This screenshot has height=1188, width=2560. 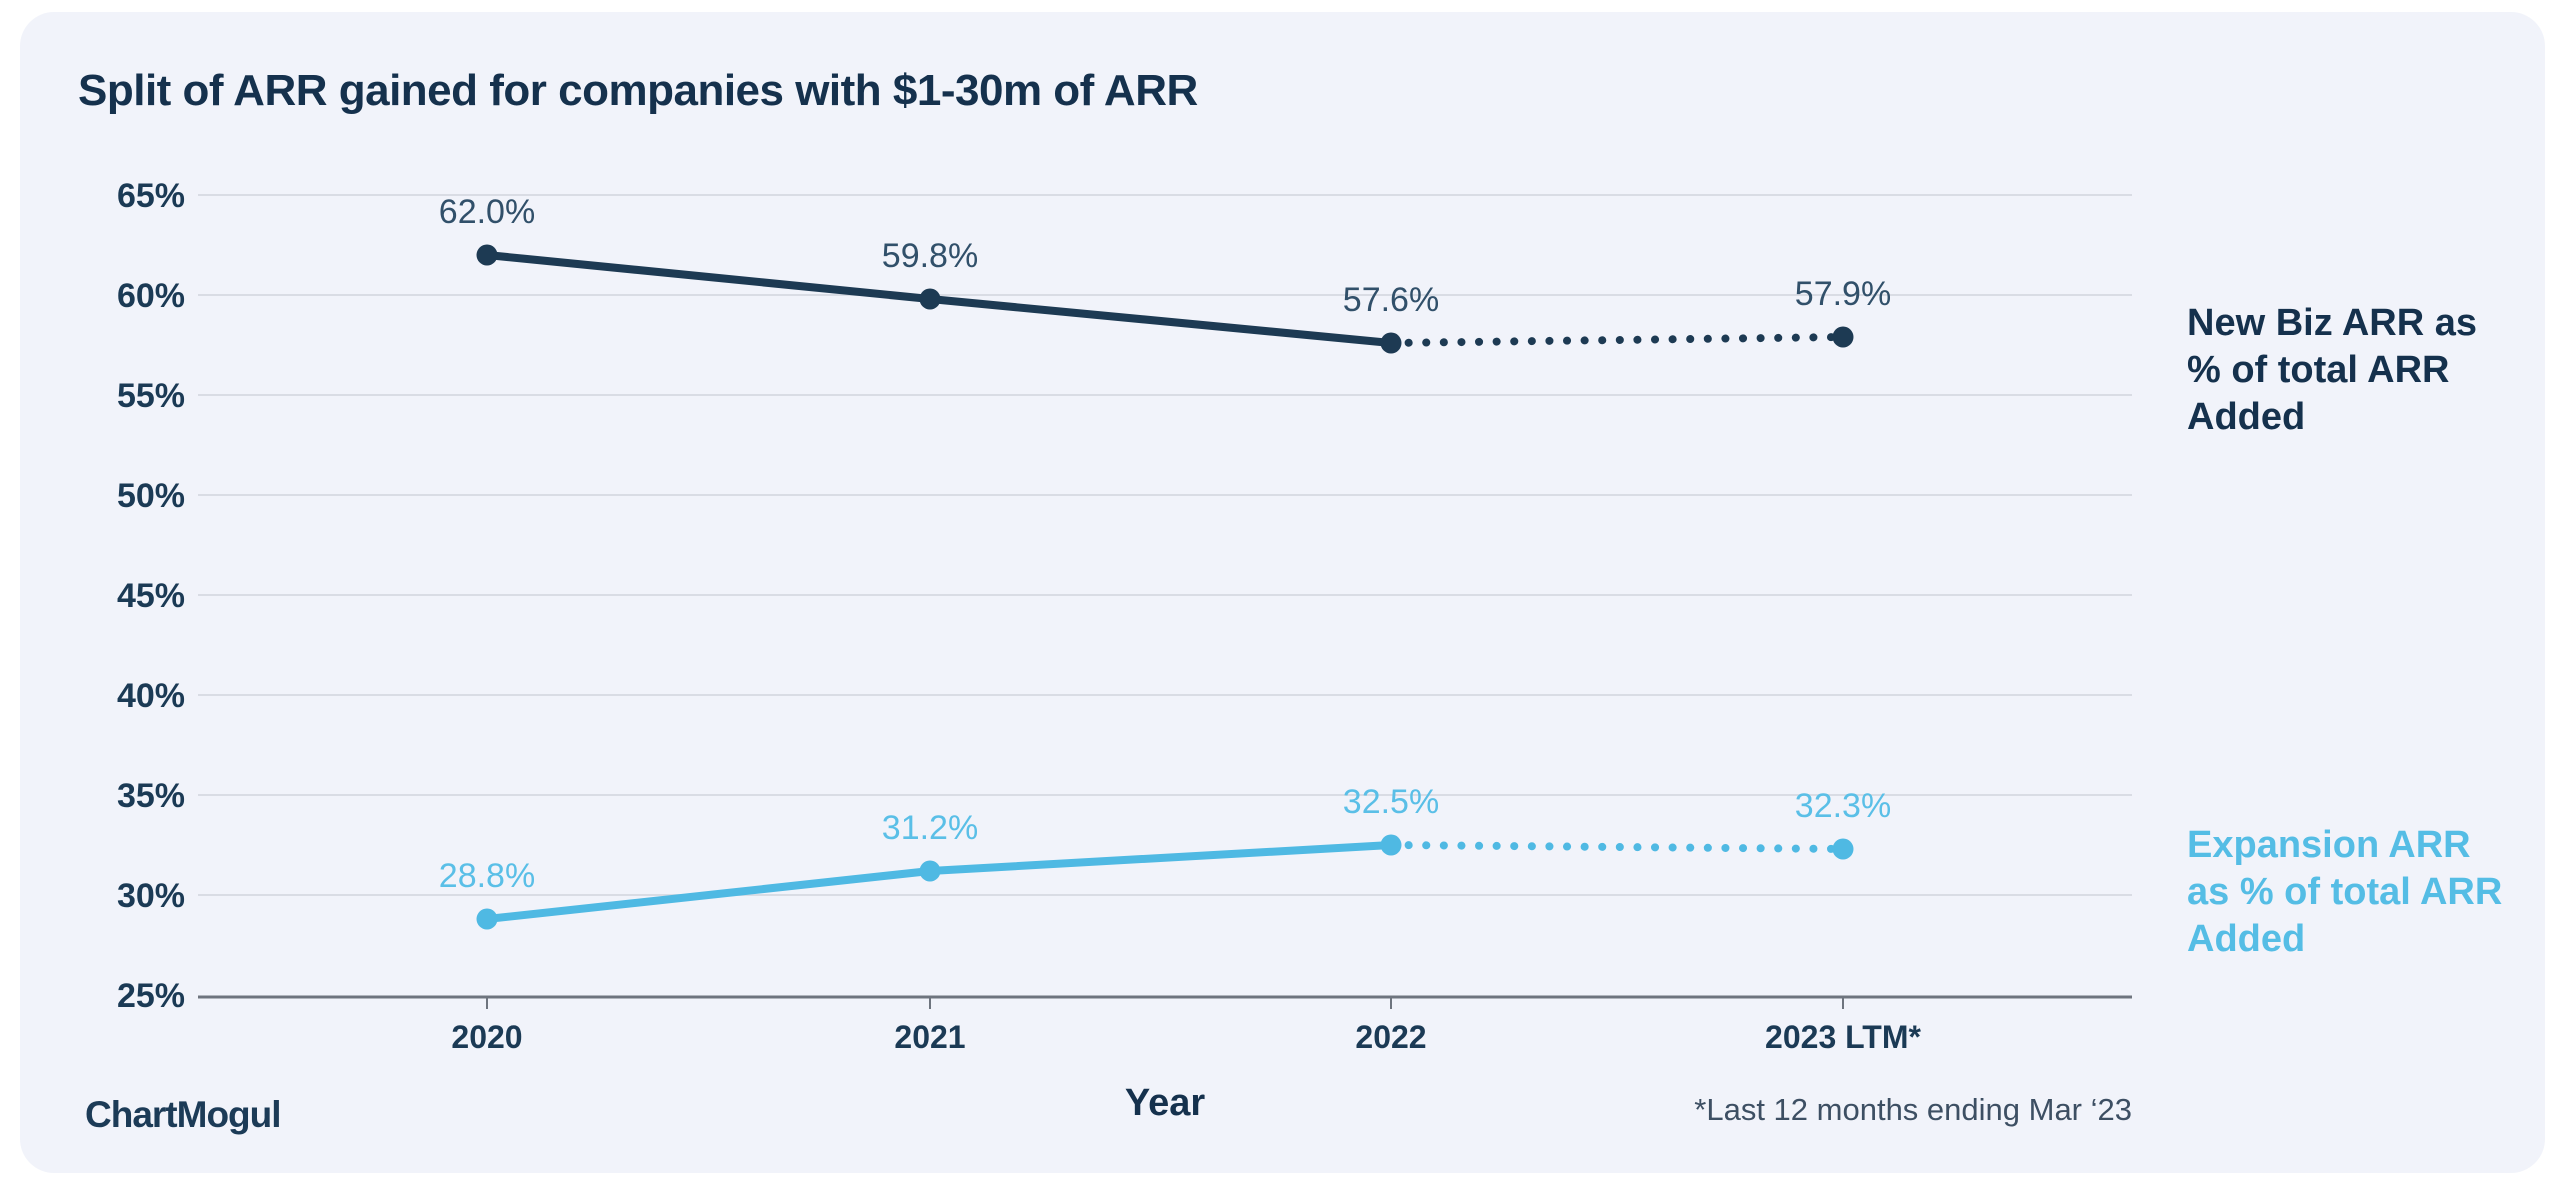 I want to click on data-point-label: 59.8%, so click(x=930, y=256).